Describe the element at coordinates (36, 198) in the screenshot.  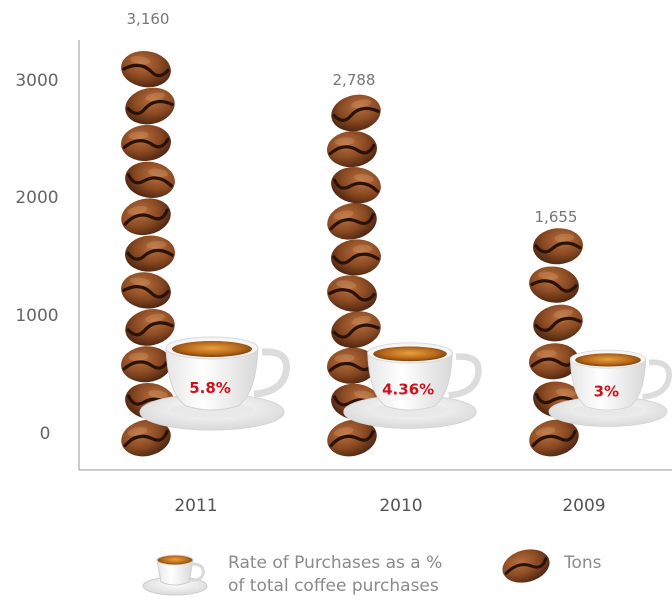
I see `y-tick-label: 2000` at that location.